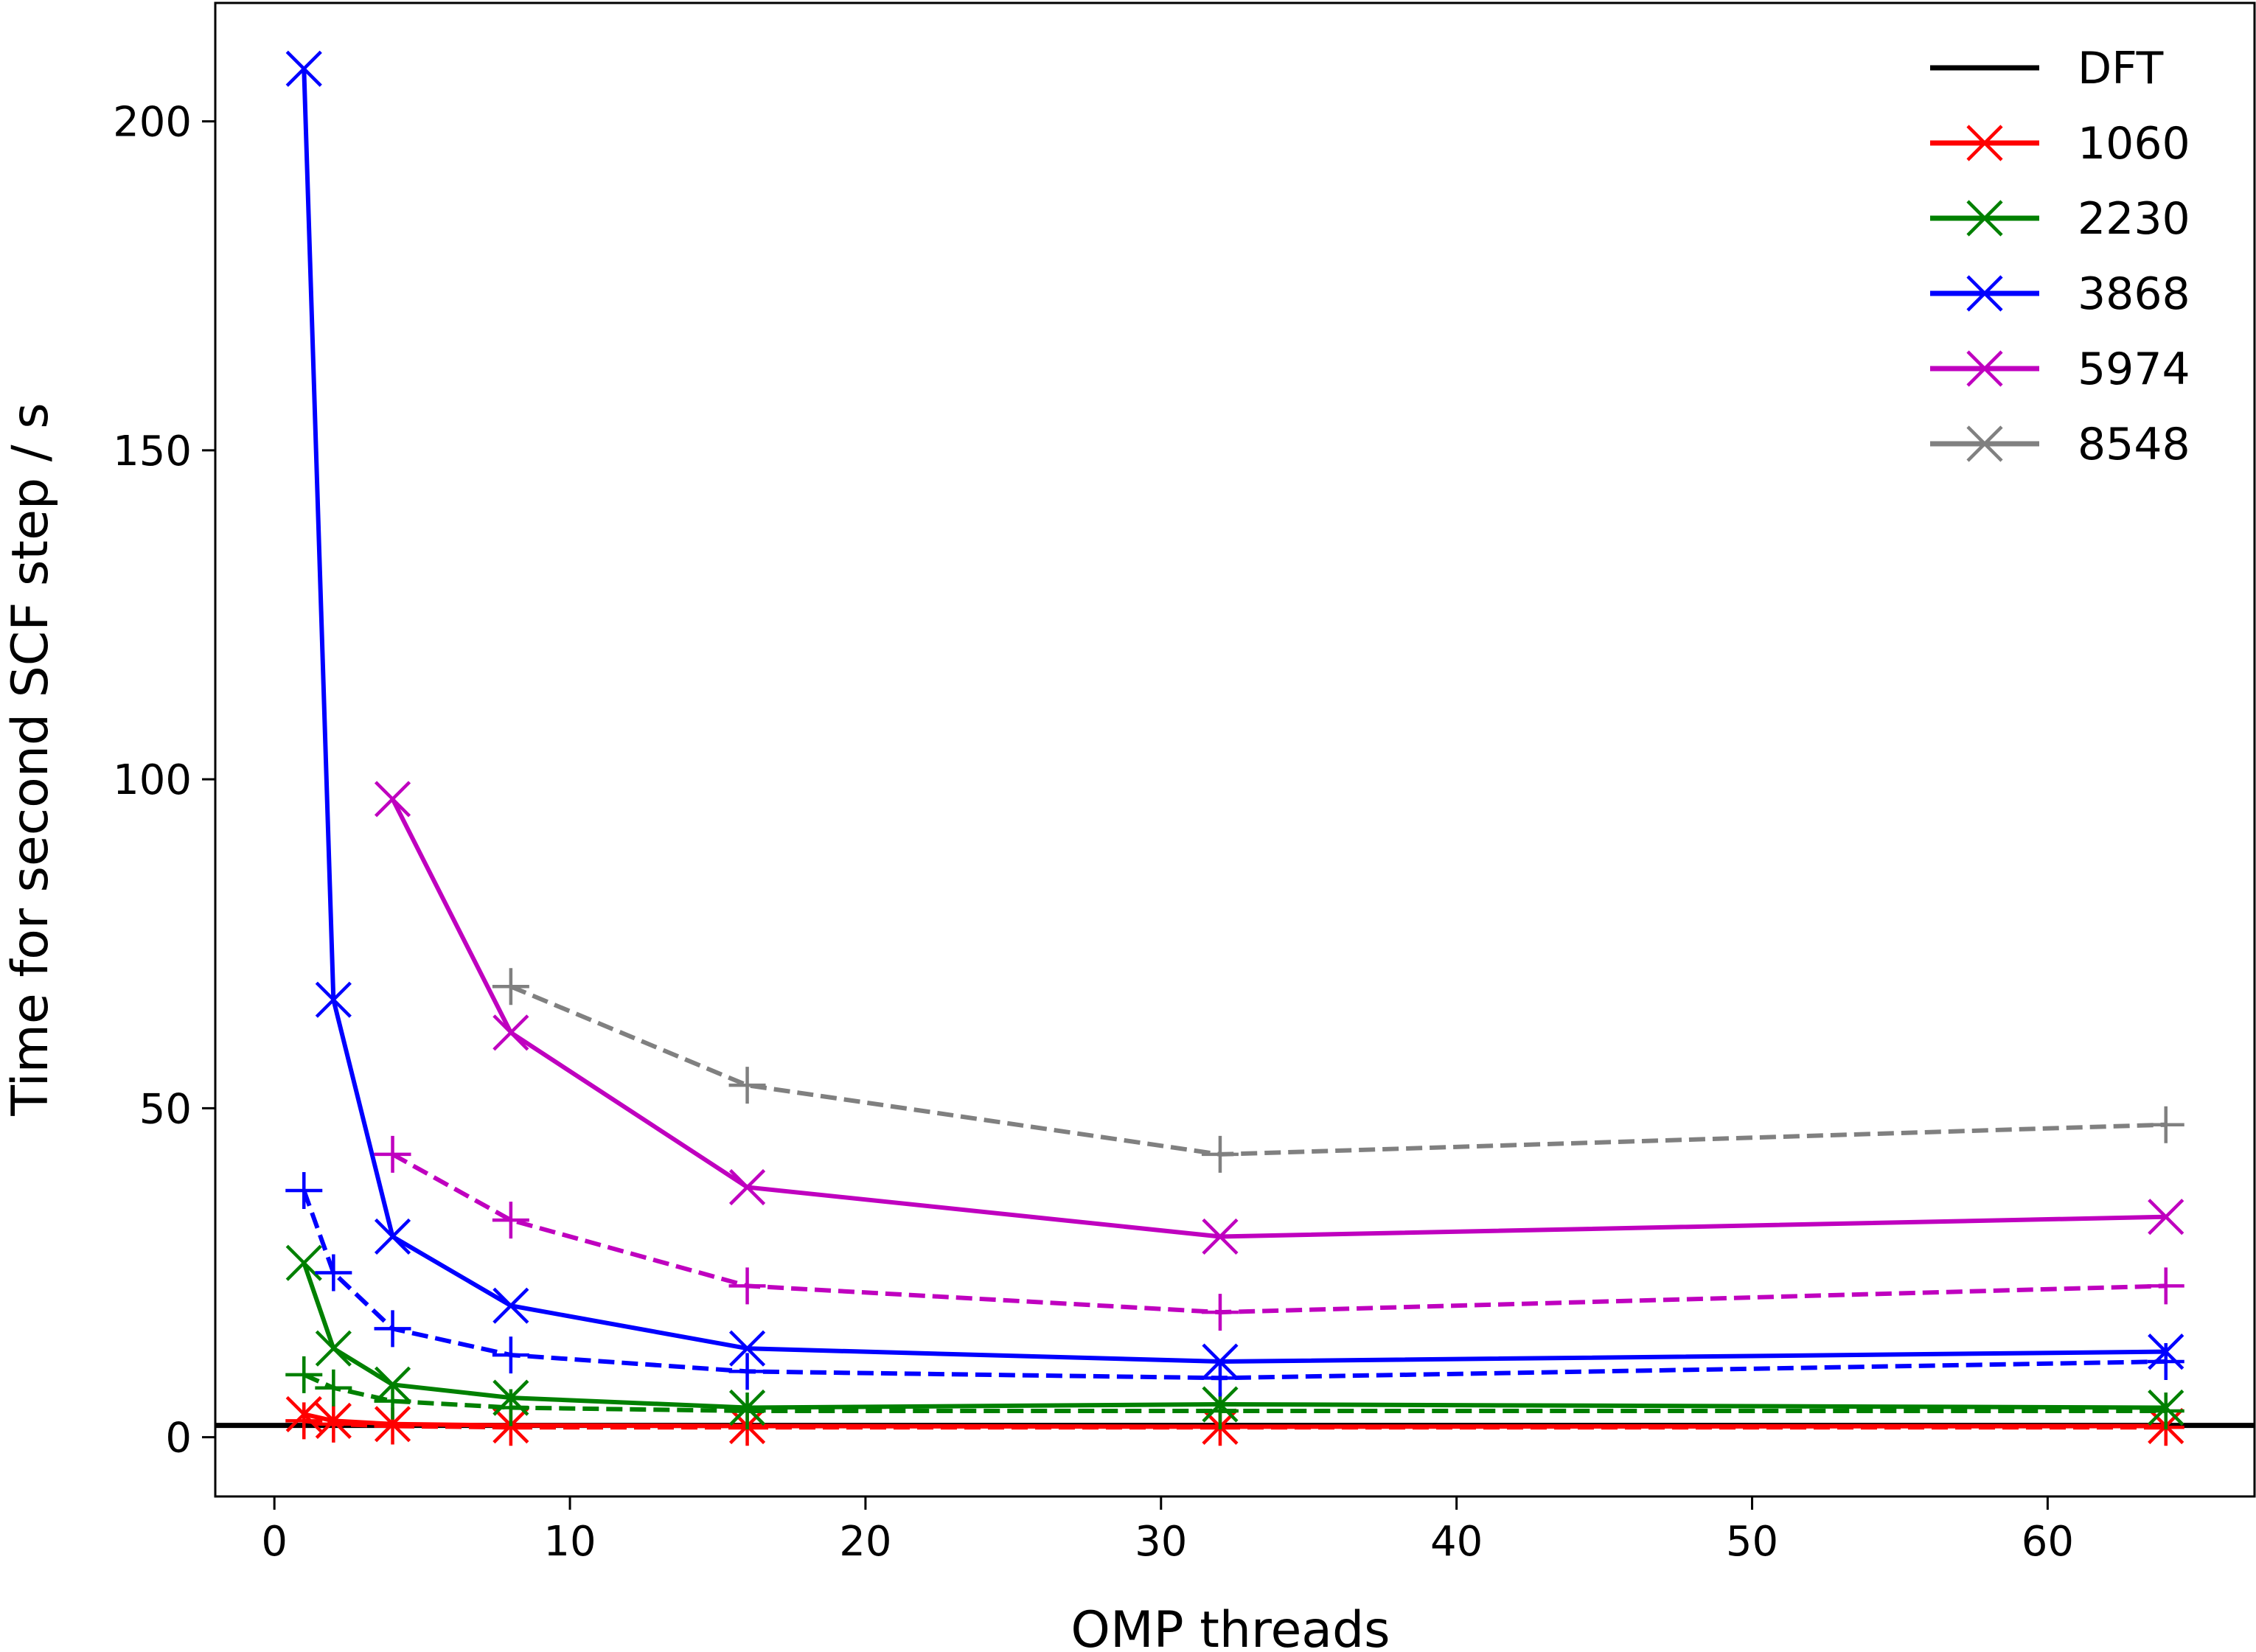 The height and width of the screenshot is (1652, 2256). What do you see at coordinates (2060, 219) in the screenshot?
I see `legend-entry-2230: 2230` at bounding box center [2060, 219].